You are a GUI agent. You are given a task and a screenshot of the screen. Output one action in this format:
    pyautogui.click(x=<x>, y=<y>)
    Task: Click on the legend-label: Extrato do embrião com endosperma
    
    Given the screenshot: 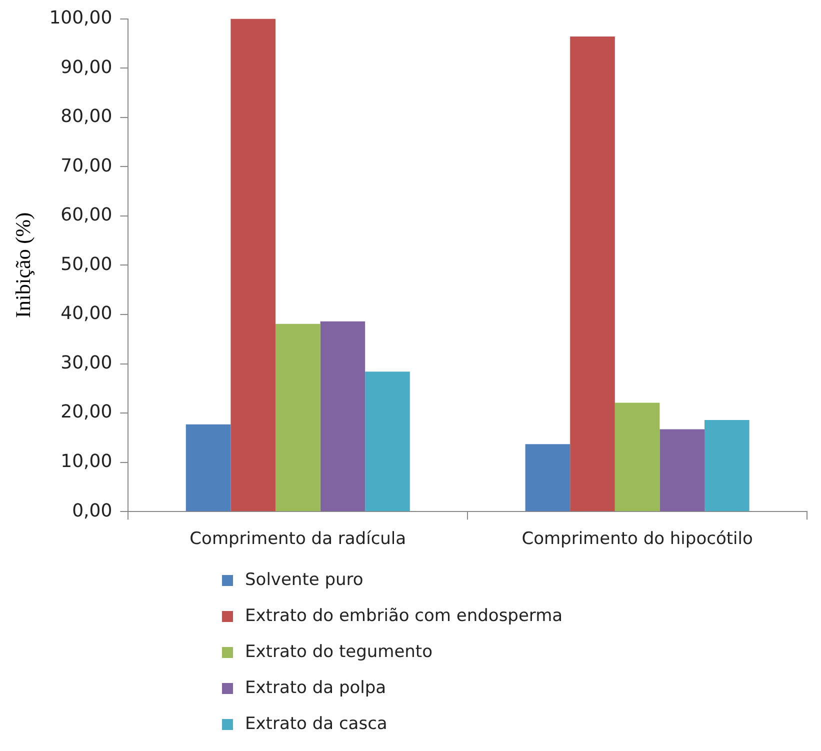 What is the action you would take?
    pyautogui.click(x=404, y=616)
    